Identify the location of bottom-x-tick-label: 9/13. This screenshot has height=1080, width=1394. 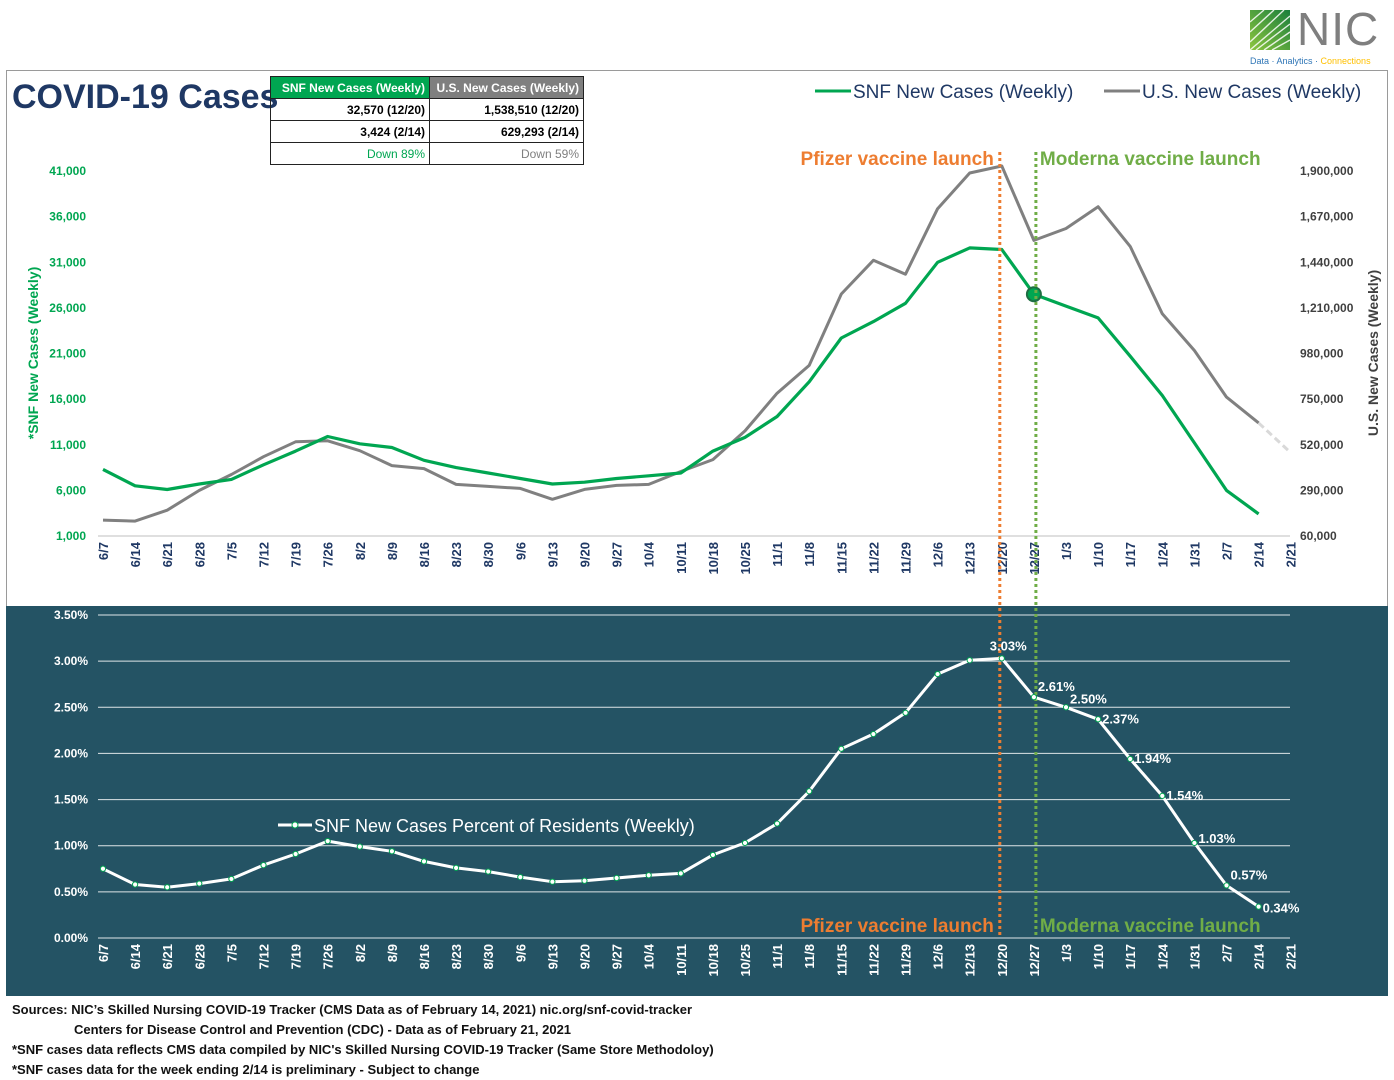
(552, 956).